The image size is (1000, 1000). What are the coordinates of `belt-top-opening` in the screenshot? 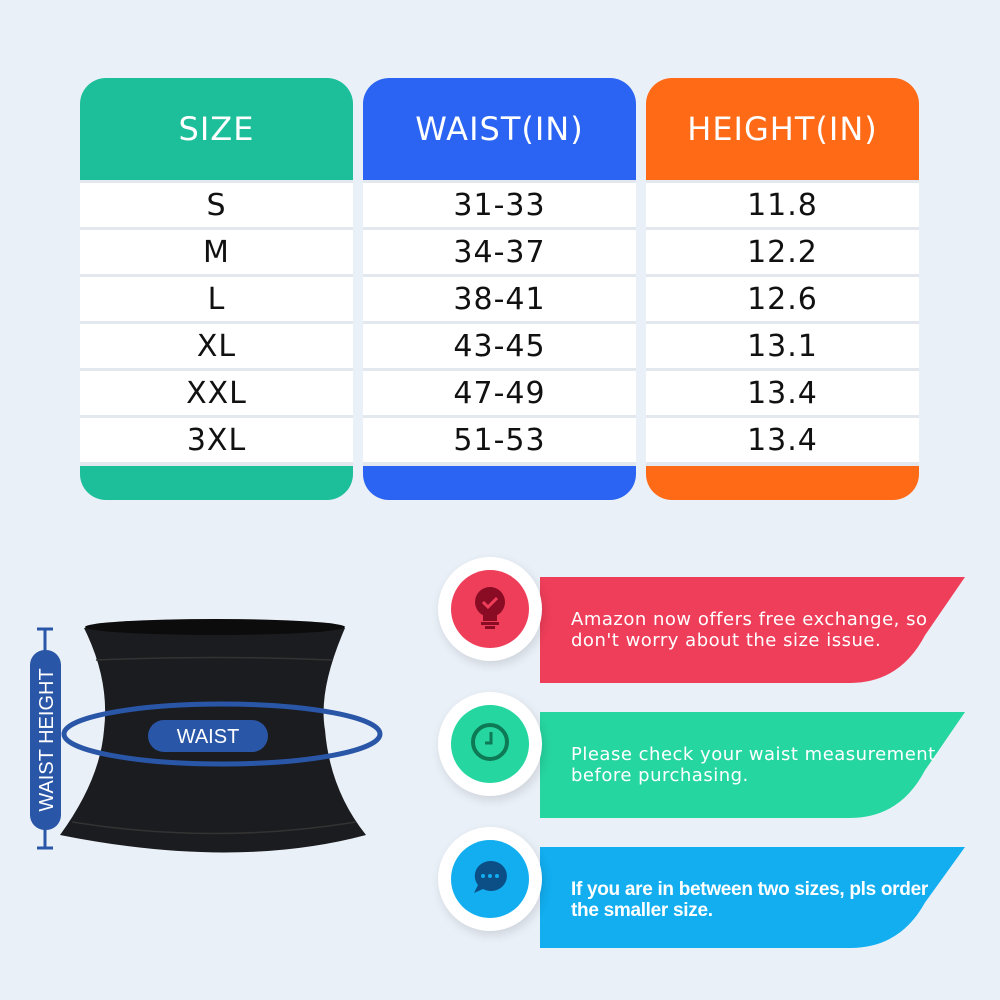 It's located at (215, 627).